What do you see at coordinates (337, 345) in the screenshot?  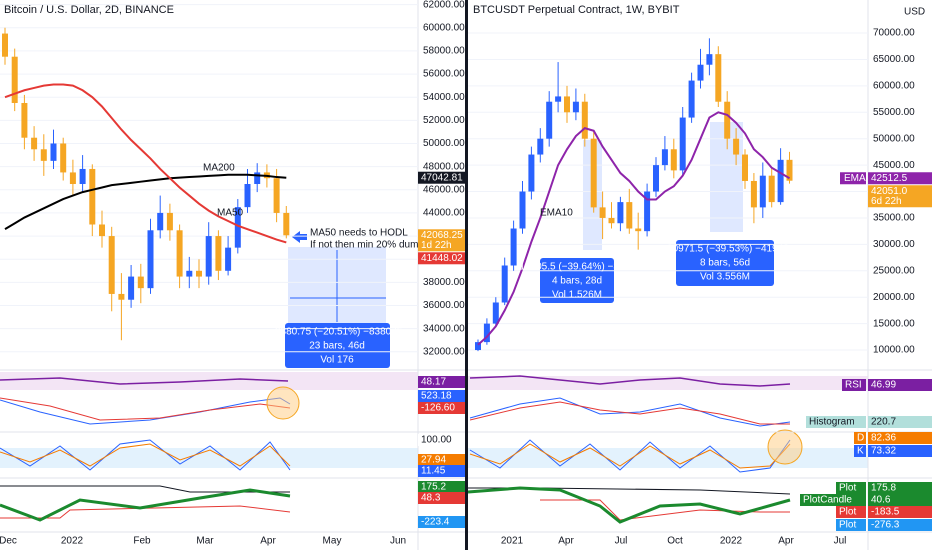 I see `measure-box` at bounding box center [337, 345].